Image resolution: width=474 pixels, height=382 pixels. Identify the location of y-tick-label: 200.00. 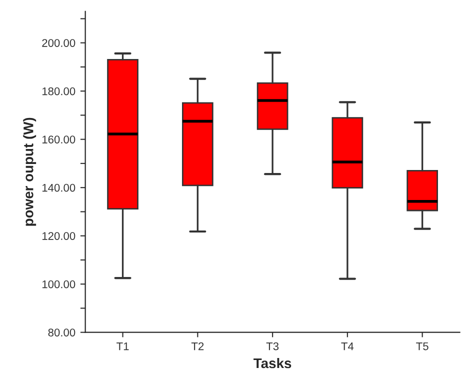
(59, 43).